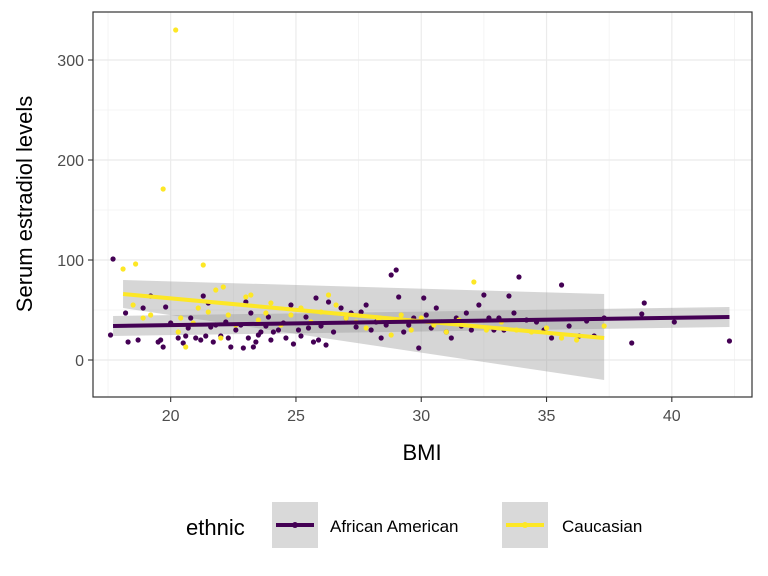 The width and height of the screenshot is (768, 576). What do you see at coordinates (421, 321) in the screenshot?
I see `trend-line-african-american` at bounding box center [421, 321].